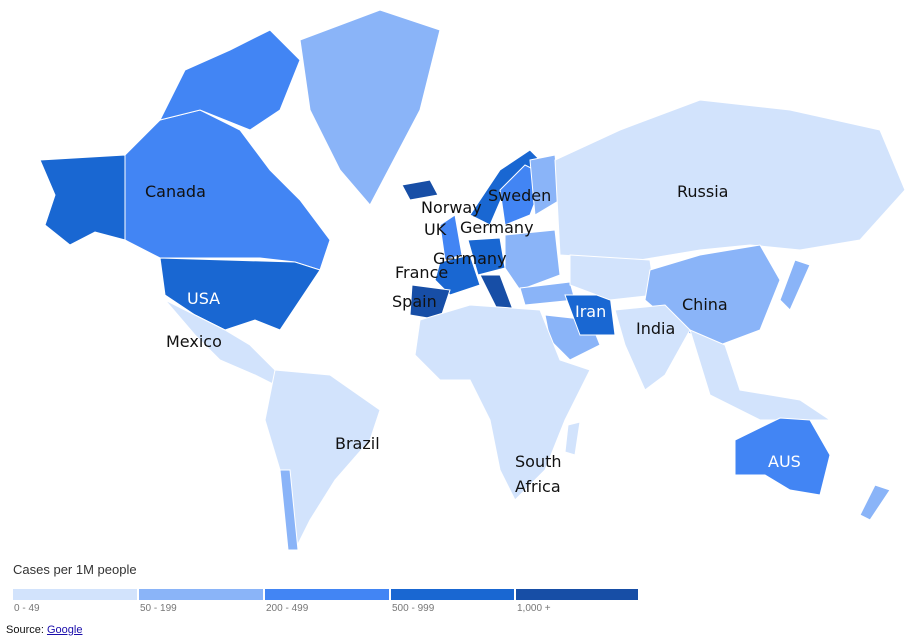  What do you see at coordinates (413, 608) in the screenshot?
I see `legend-label: 500 - 999` at bounding box center [413, 608].